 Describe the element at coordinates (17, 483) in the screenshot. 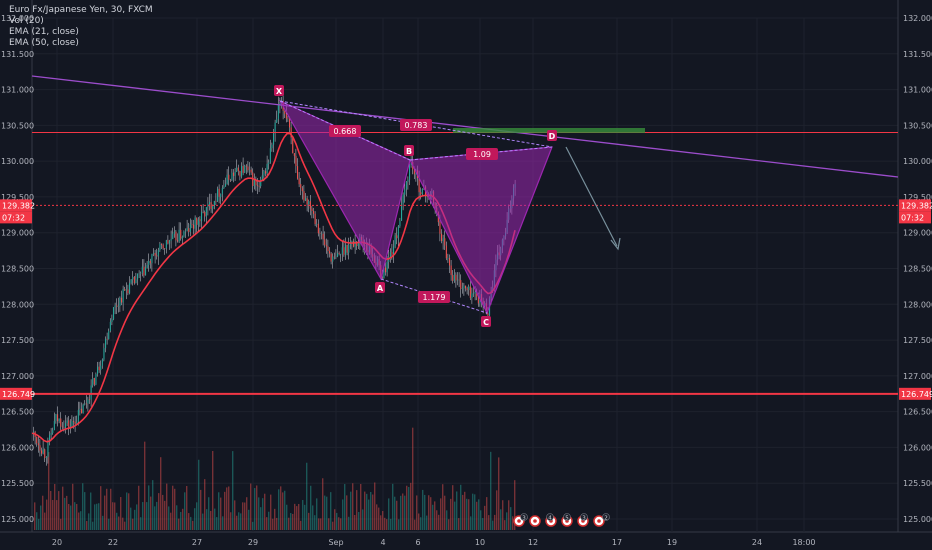

I see `price-tick-left: 125.500` at that location.